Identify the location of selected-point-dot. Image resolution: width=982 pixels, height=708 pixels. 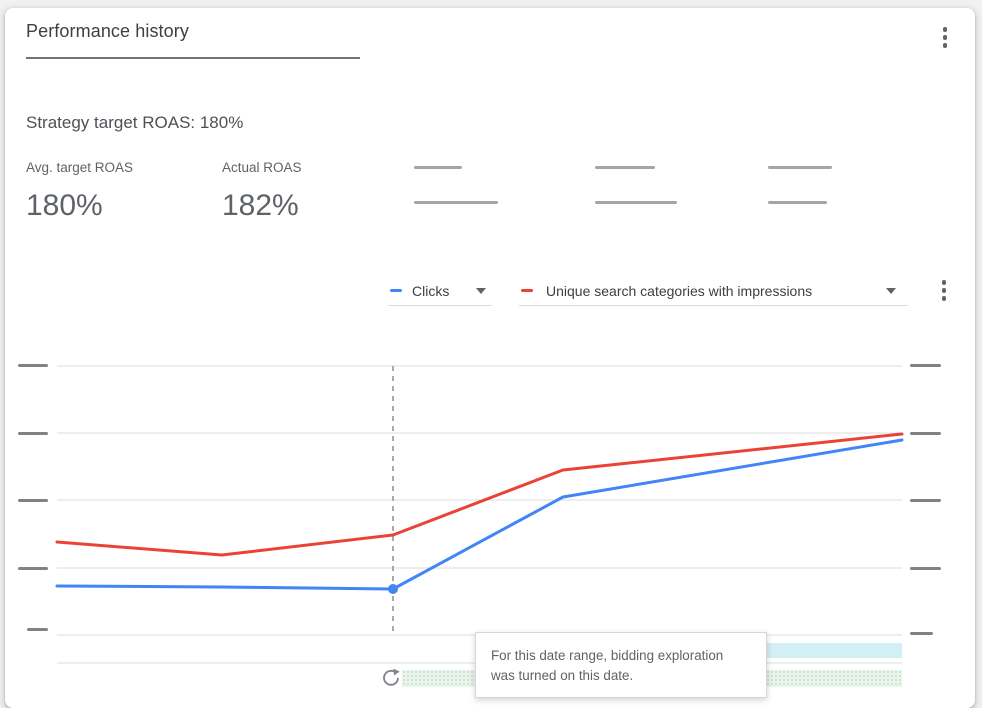
(393, 589).